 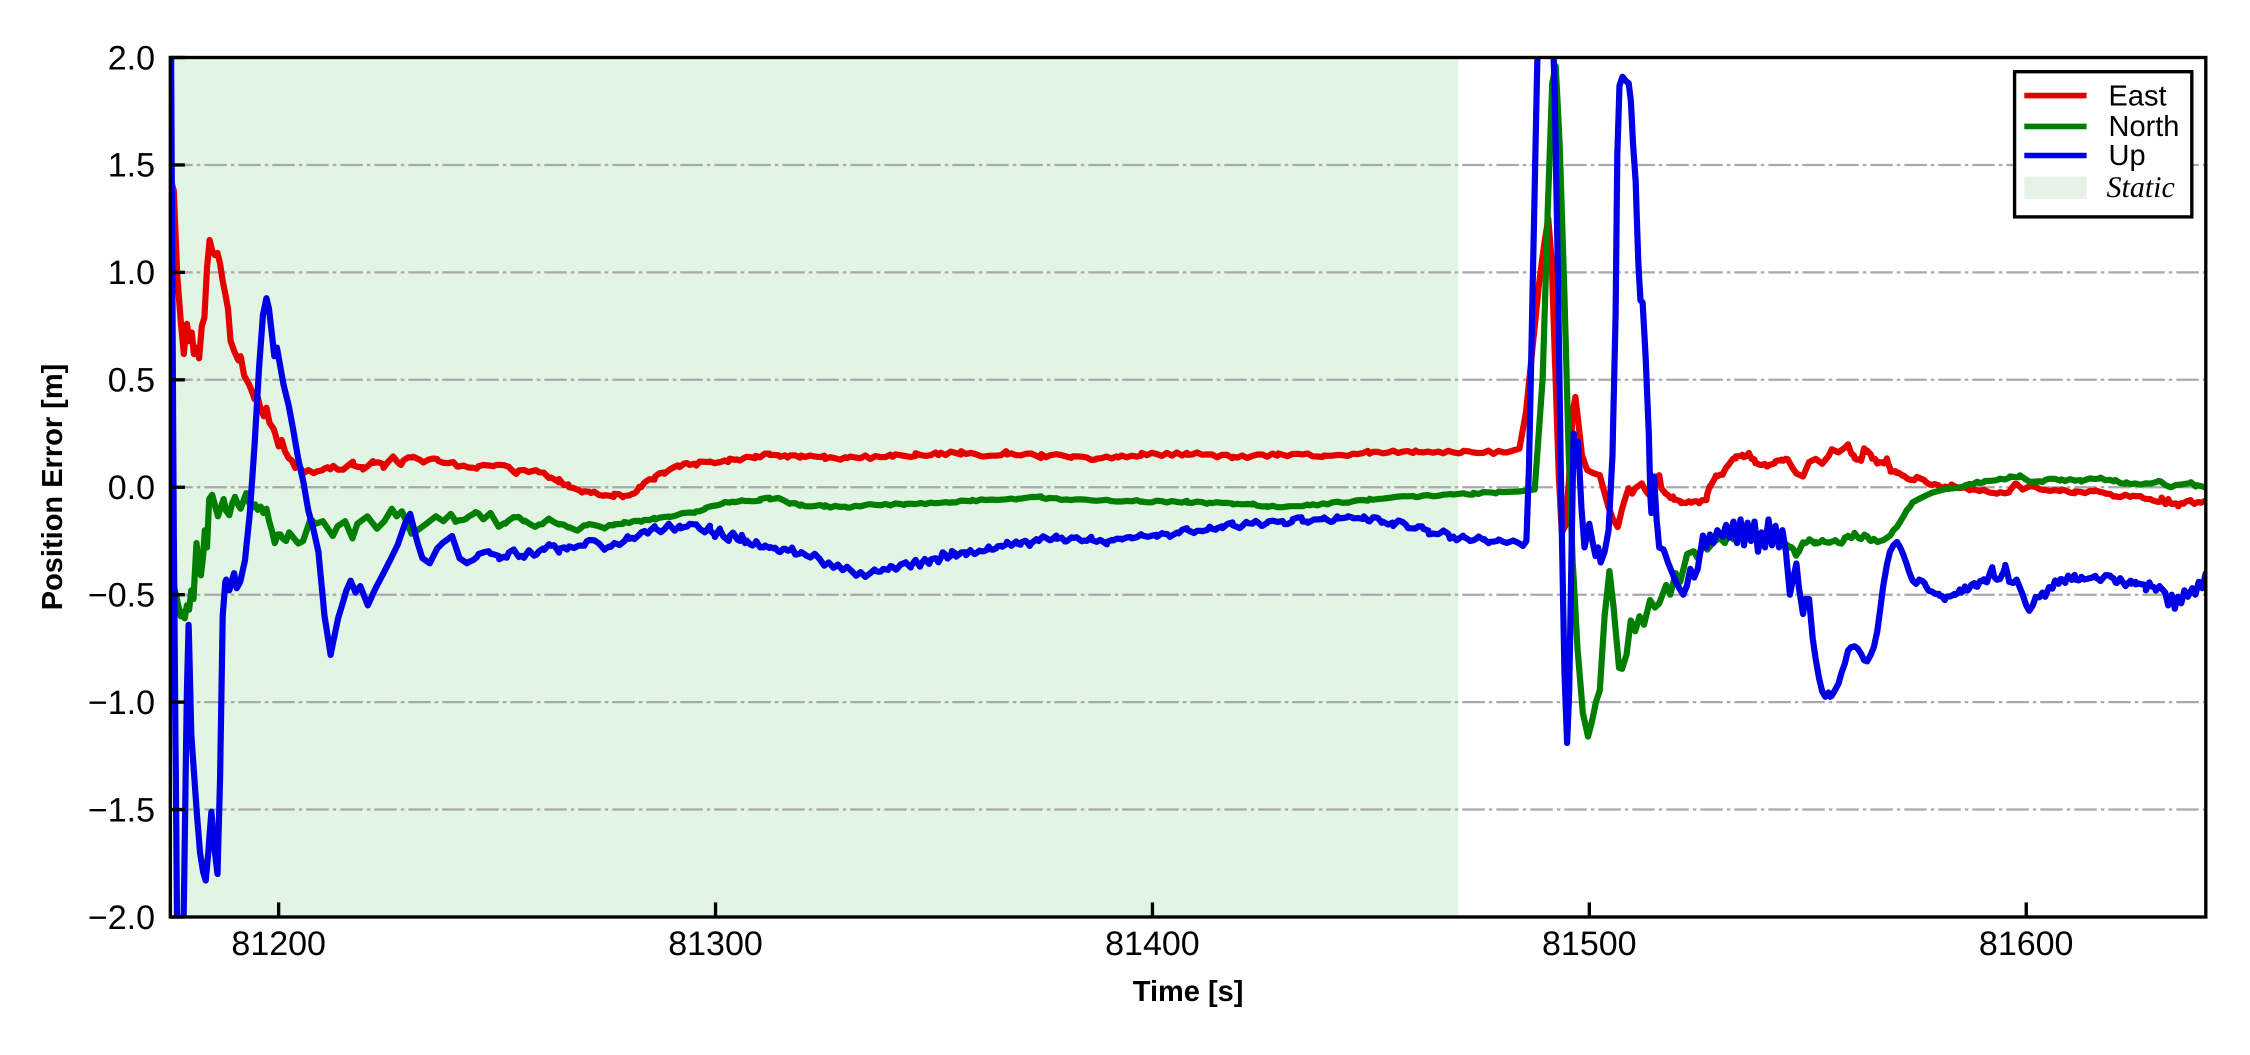 What do you see at coordinates (278, 944) in the screenshot?
I see `svg-text: 81200` at bounding box center [278, 944].